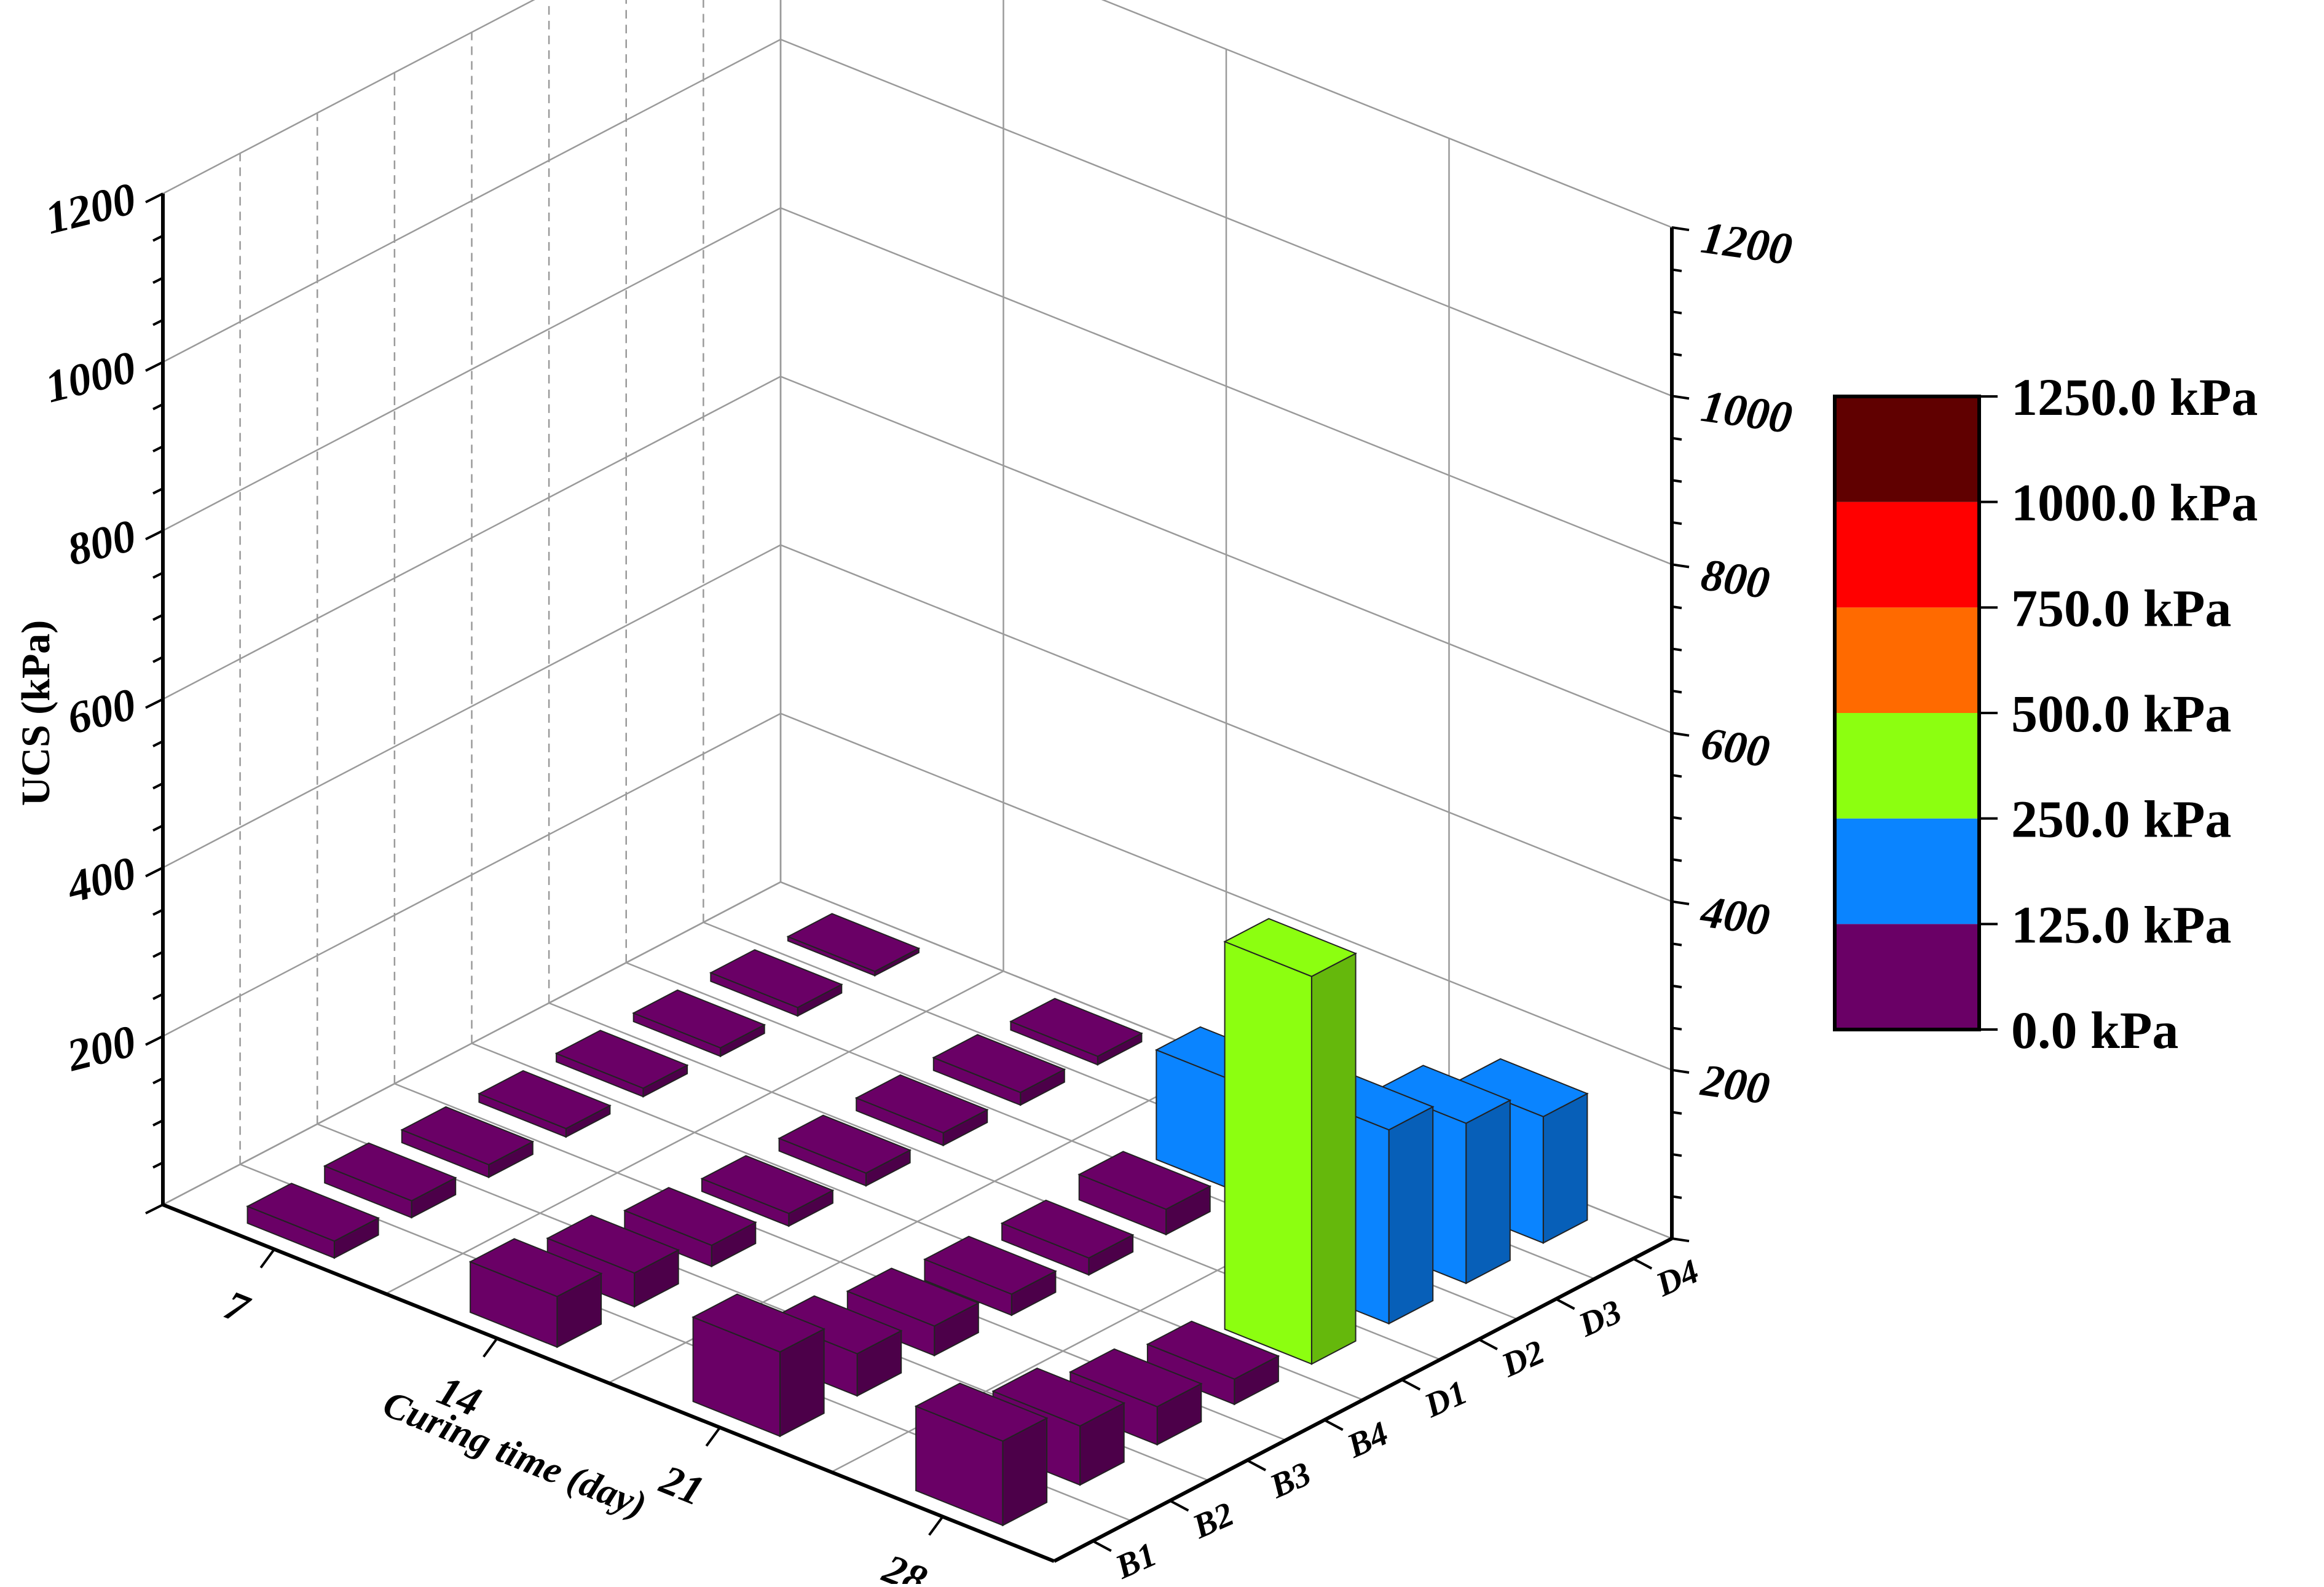  I want to click on z-tick-label-right: 400, so click(1735, 916).